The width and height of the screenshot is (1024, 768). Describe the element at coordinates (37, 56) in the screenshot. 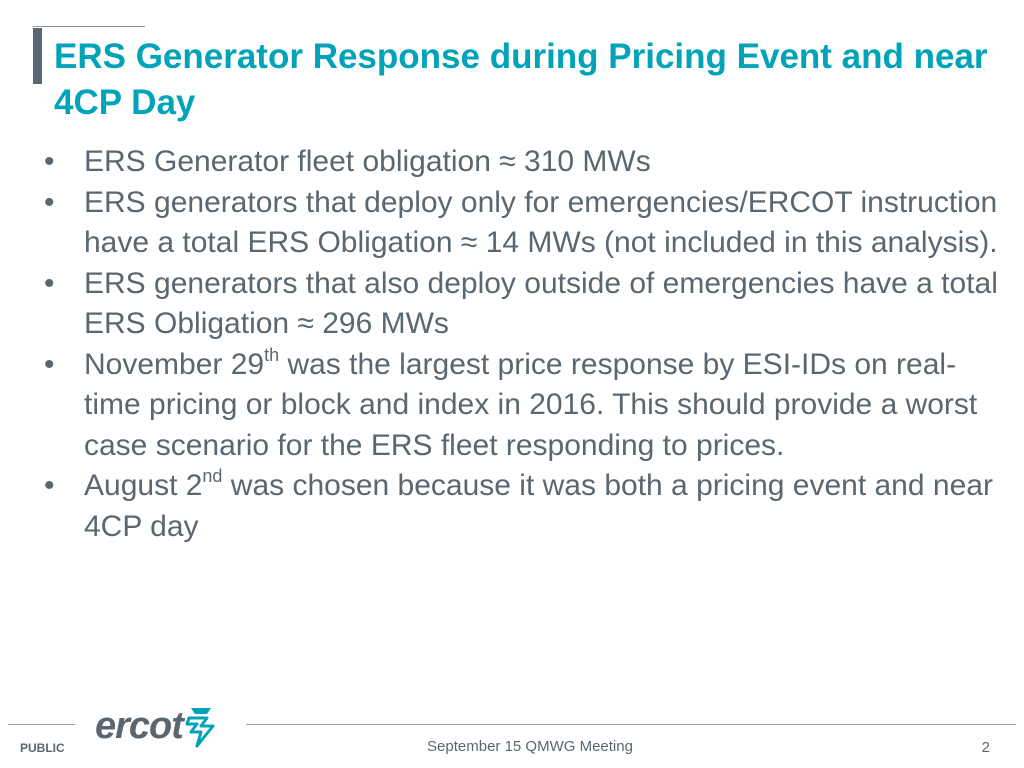

I see `title-accent-bar` at that location.